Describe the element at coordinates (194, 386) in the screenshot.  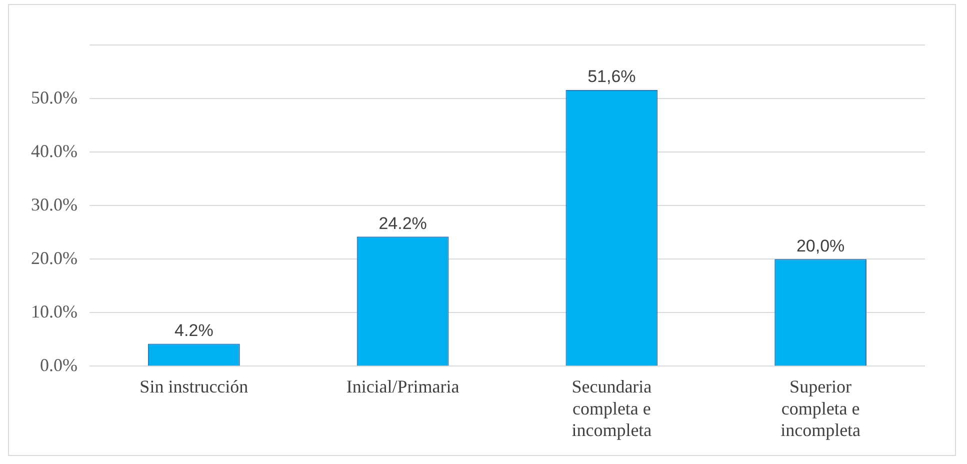
I see `x-tick-label: Sin instrucción` at that location.